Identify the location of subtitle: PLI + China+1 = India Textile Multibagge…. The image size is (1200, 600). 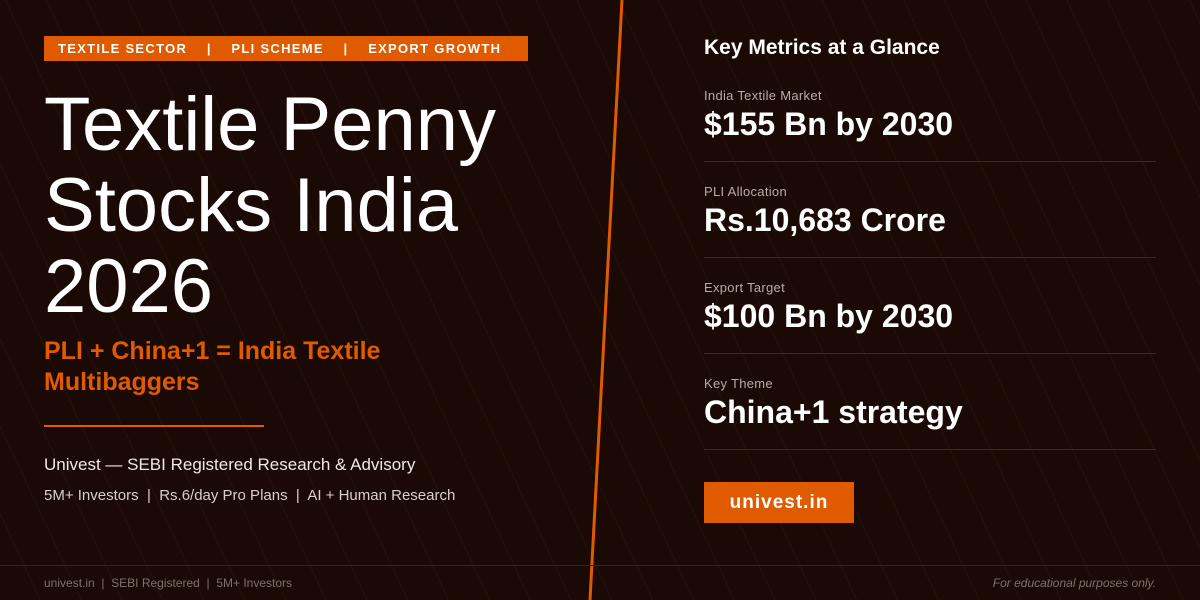
(212, 366).